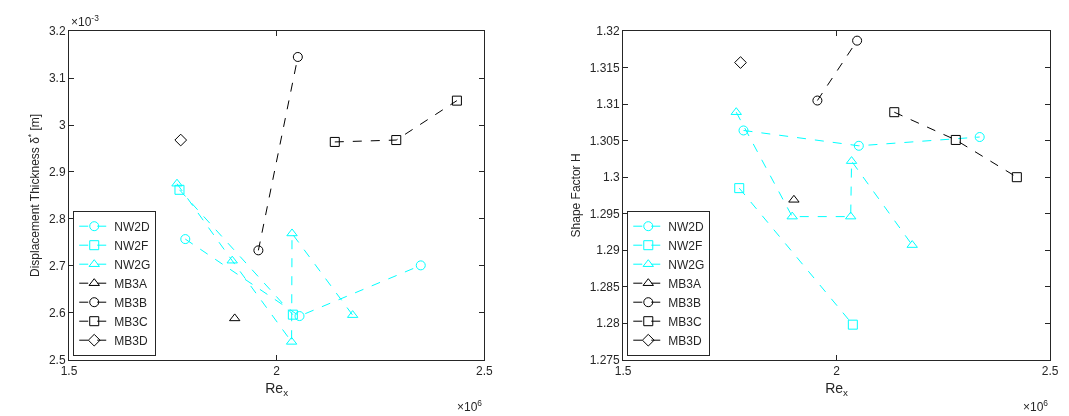  What do you see at coordinates (57, 359) in the screenshot?
I see `y-tick-label: 2.5` at bounding box center [57, 359].